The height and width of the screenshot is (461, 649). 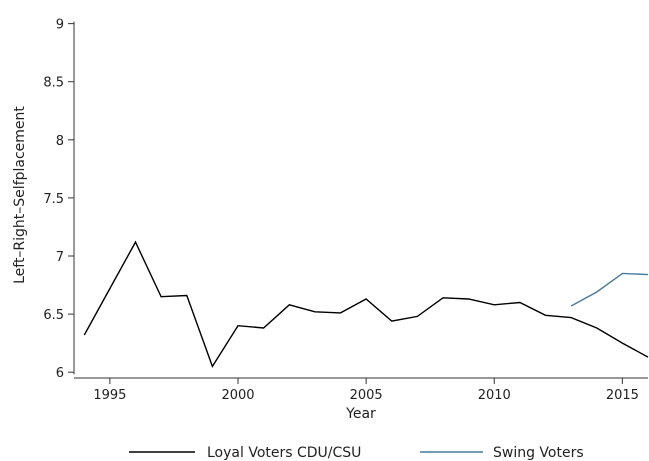 I want to click on legend-label: Swing Voters, so click(x=538, y=453).